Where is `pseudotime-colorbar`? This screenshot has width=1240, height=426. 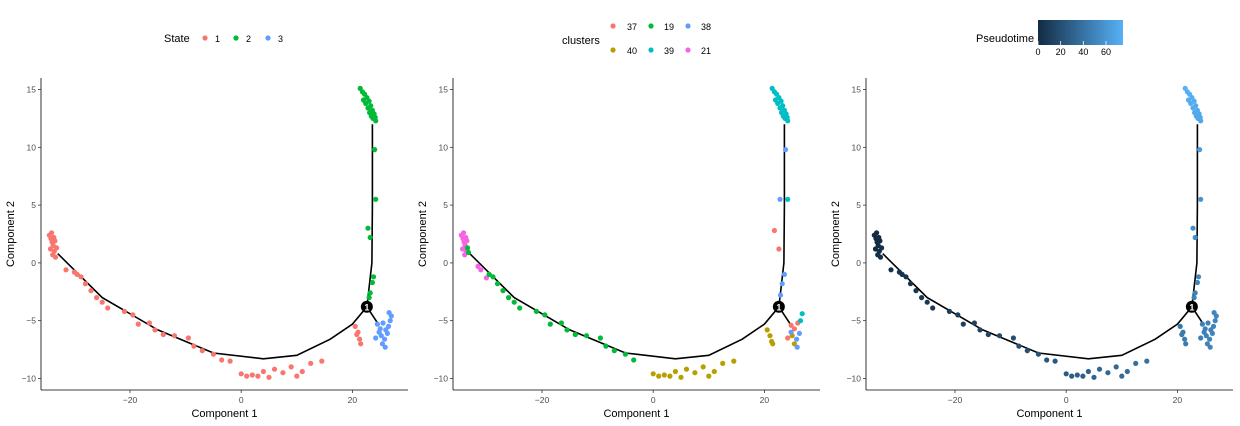
pseudotime-colorbar is located at coordinates (1080, 32).